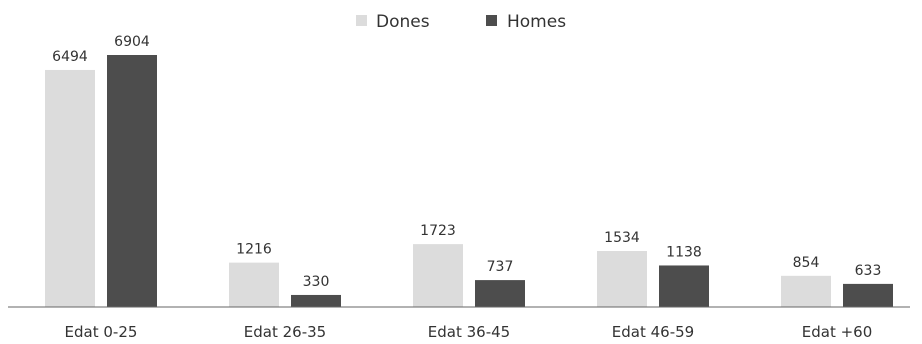  I want to click on category-label-edat-36-45: Edat 36-45, so click(469, 332).